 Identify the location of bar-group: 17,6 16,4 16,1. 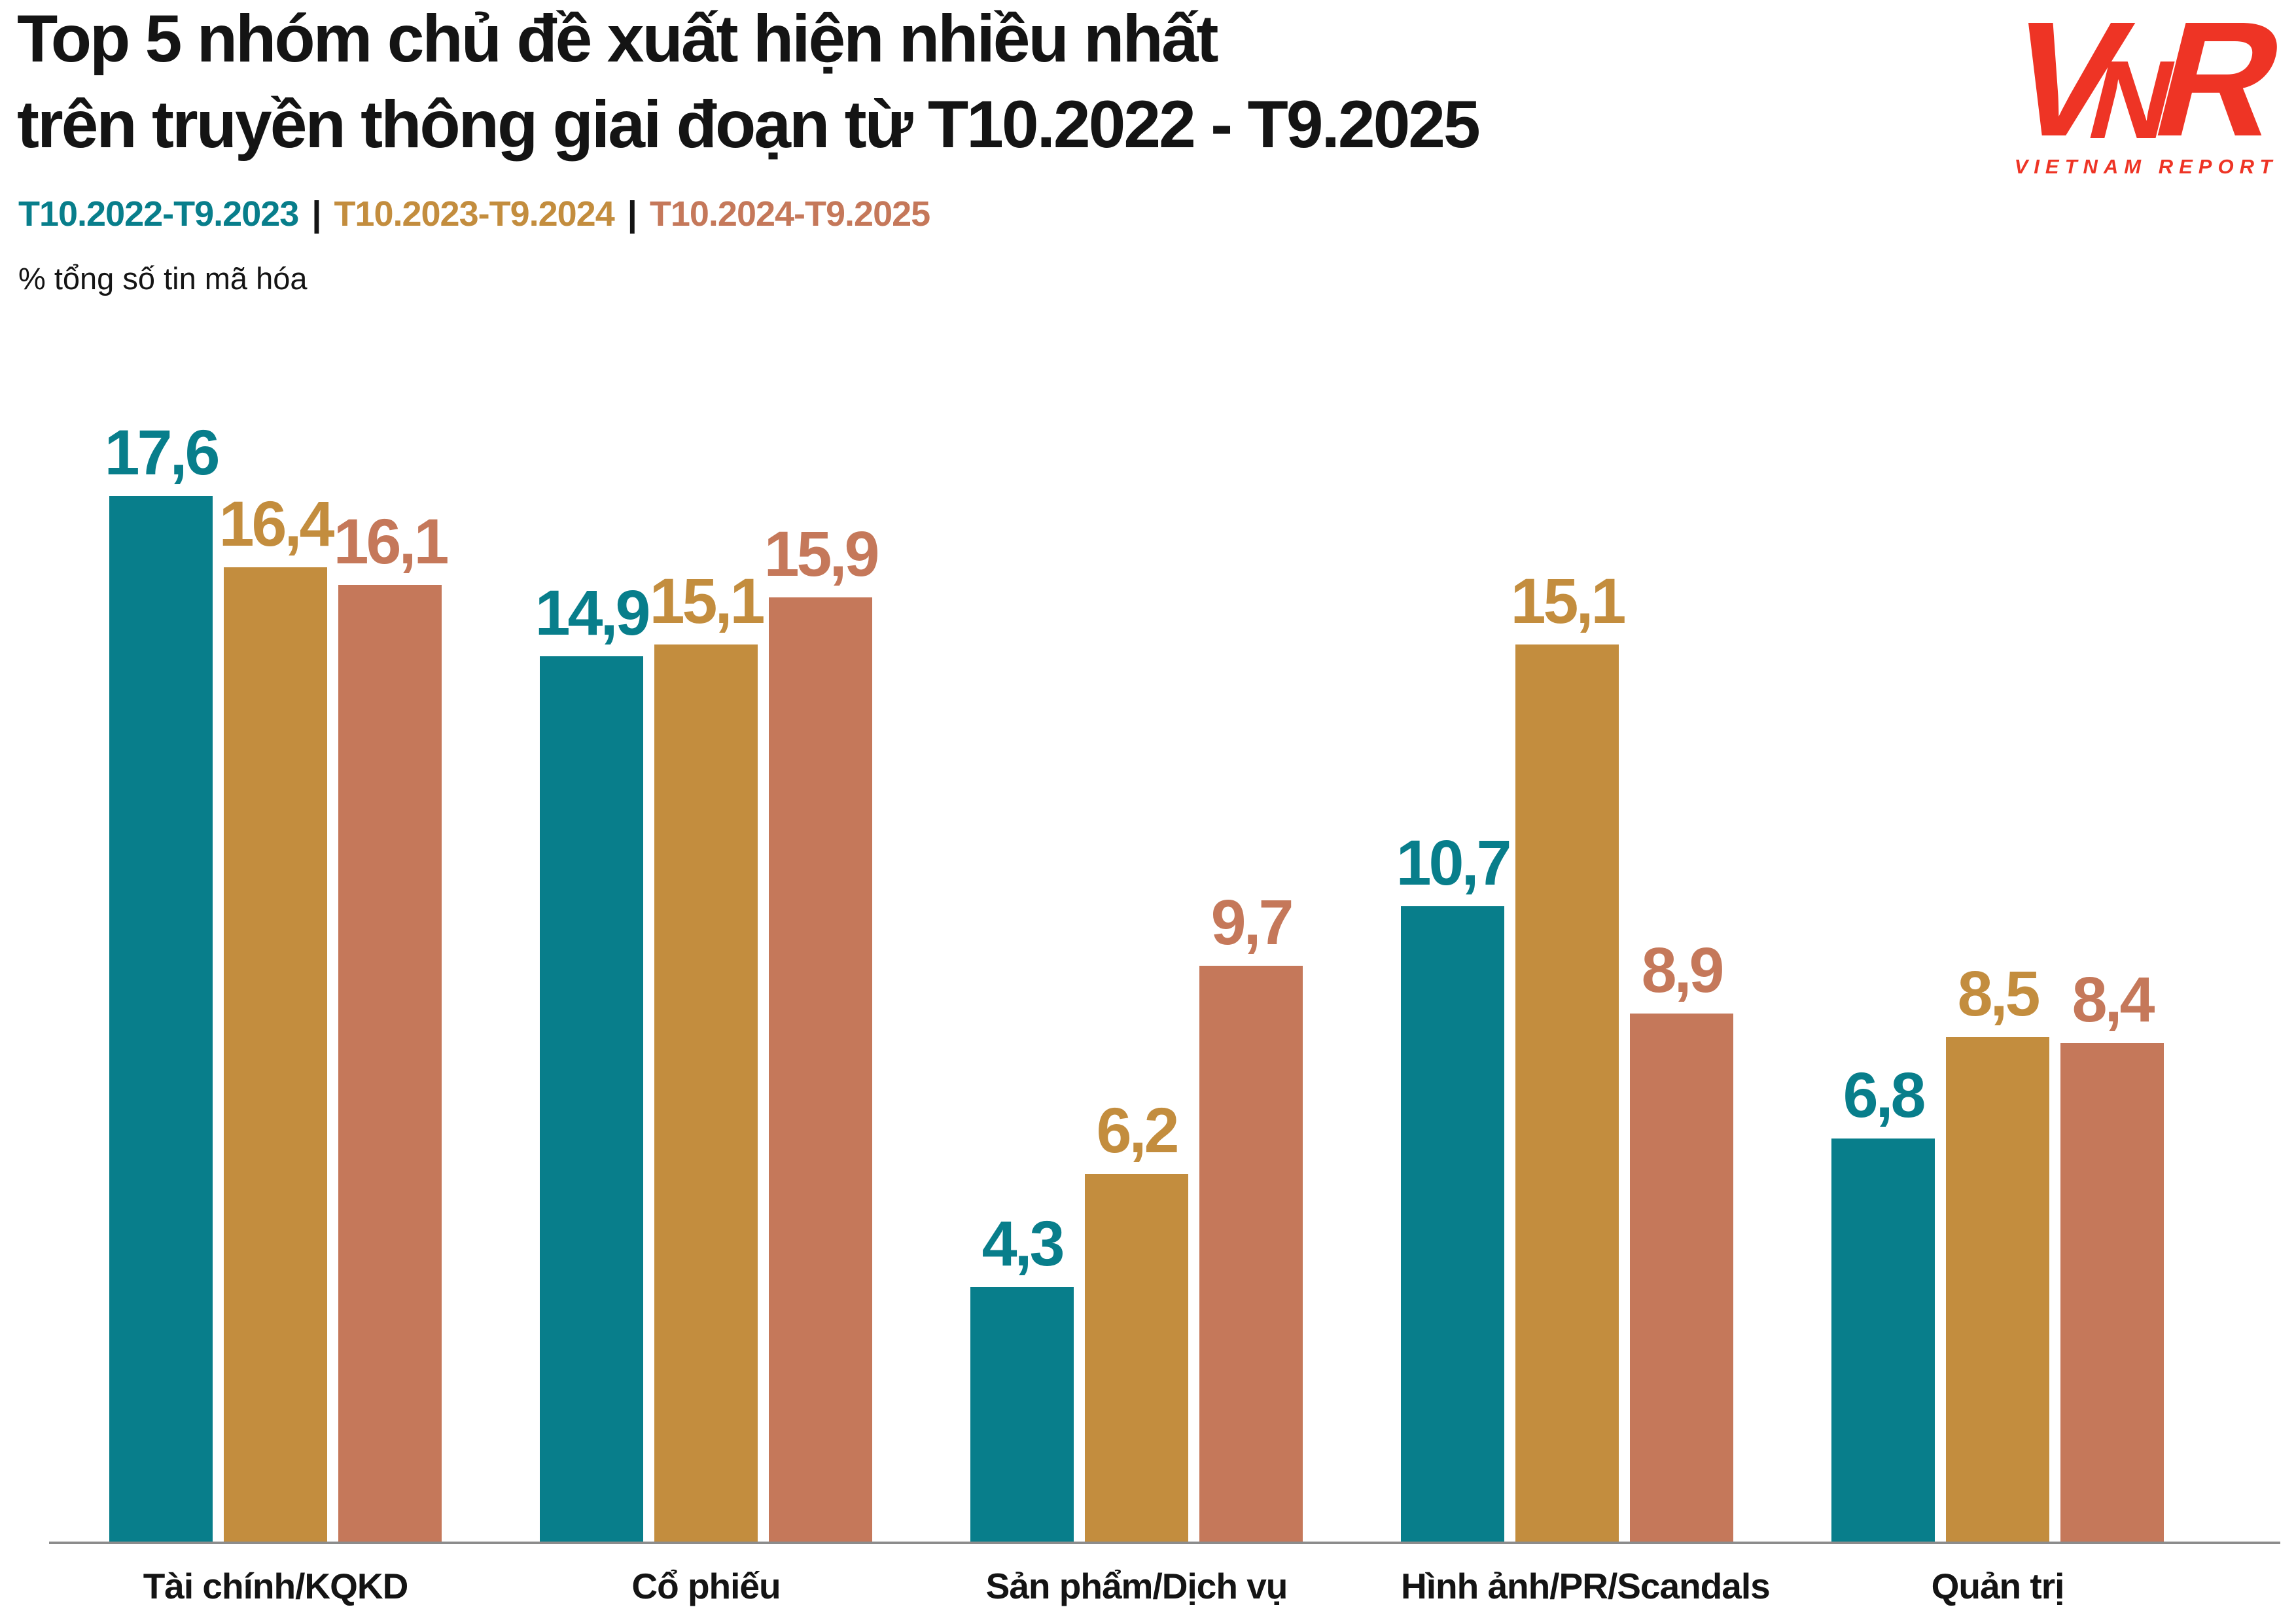
(277, 982).